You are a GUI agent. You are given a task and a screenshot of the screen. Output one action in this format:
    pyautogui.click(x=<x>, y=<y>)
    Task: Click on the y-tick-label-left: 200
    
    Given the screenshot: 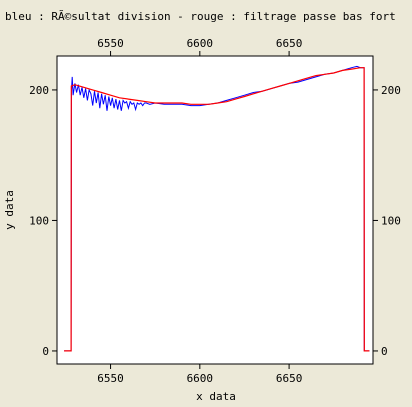 What is the action you would take?
    pyautogui.click(x=39, y=90)
    